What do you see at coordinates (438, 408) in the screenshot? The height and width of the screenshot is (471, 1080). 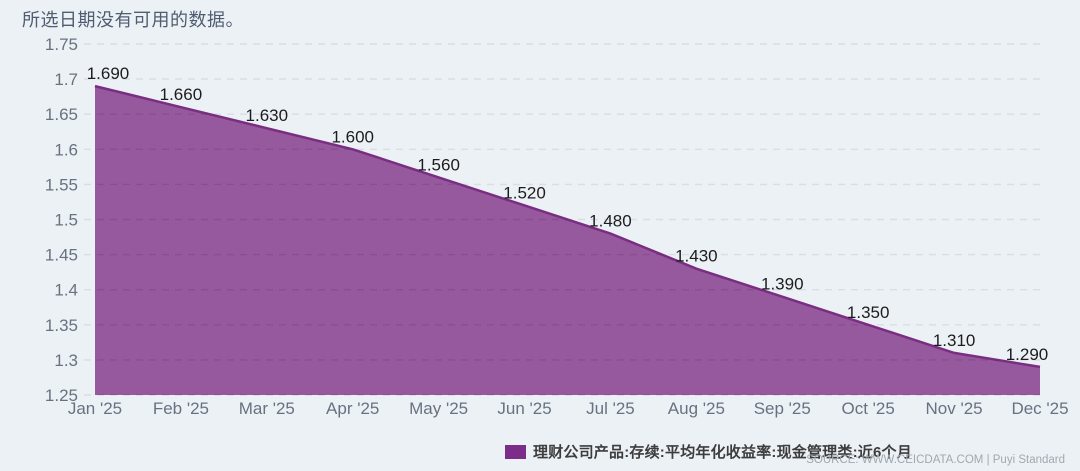 I see `x-axis-tick-label: May '25` at bounding box center [438, 408].